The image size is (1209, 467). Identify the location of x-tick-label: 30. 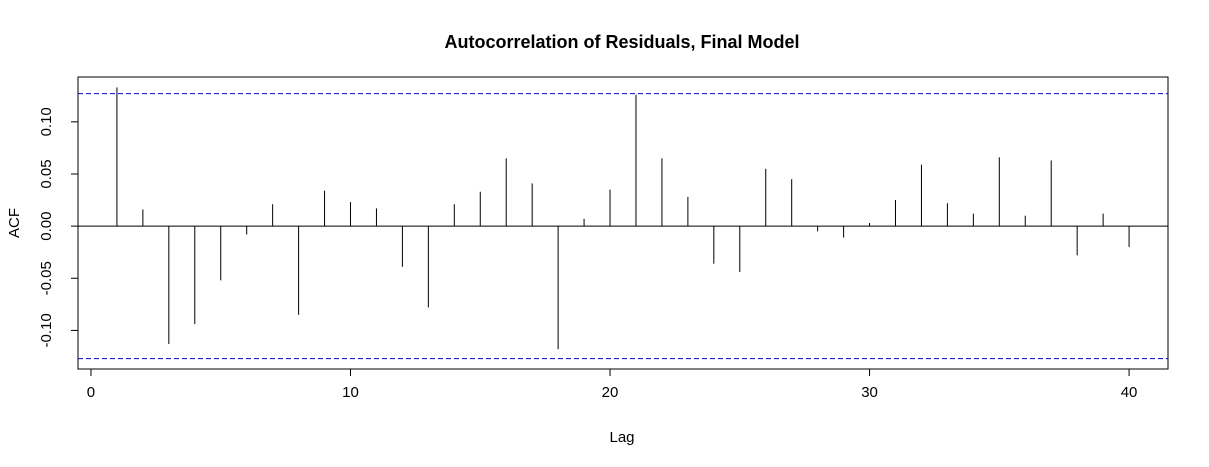
(869, 392).